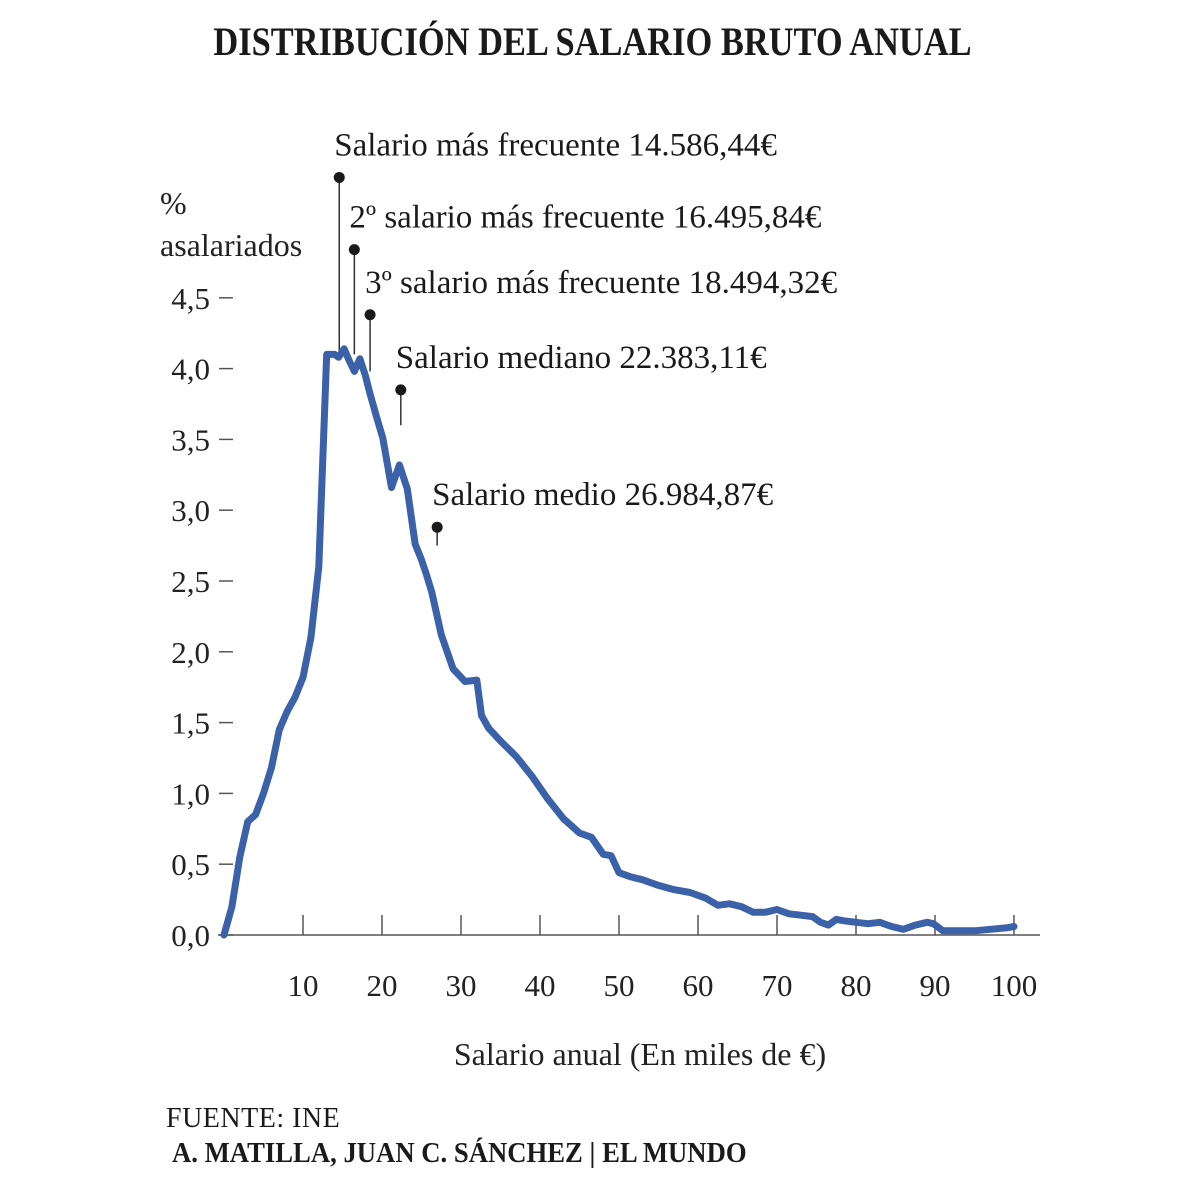  Describe the element at coordinates (935, 985) in the screenshot. I see `x-tick-label: 90` at that location.